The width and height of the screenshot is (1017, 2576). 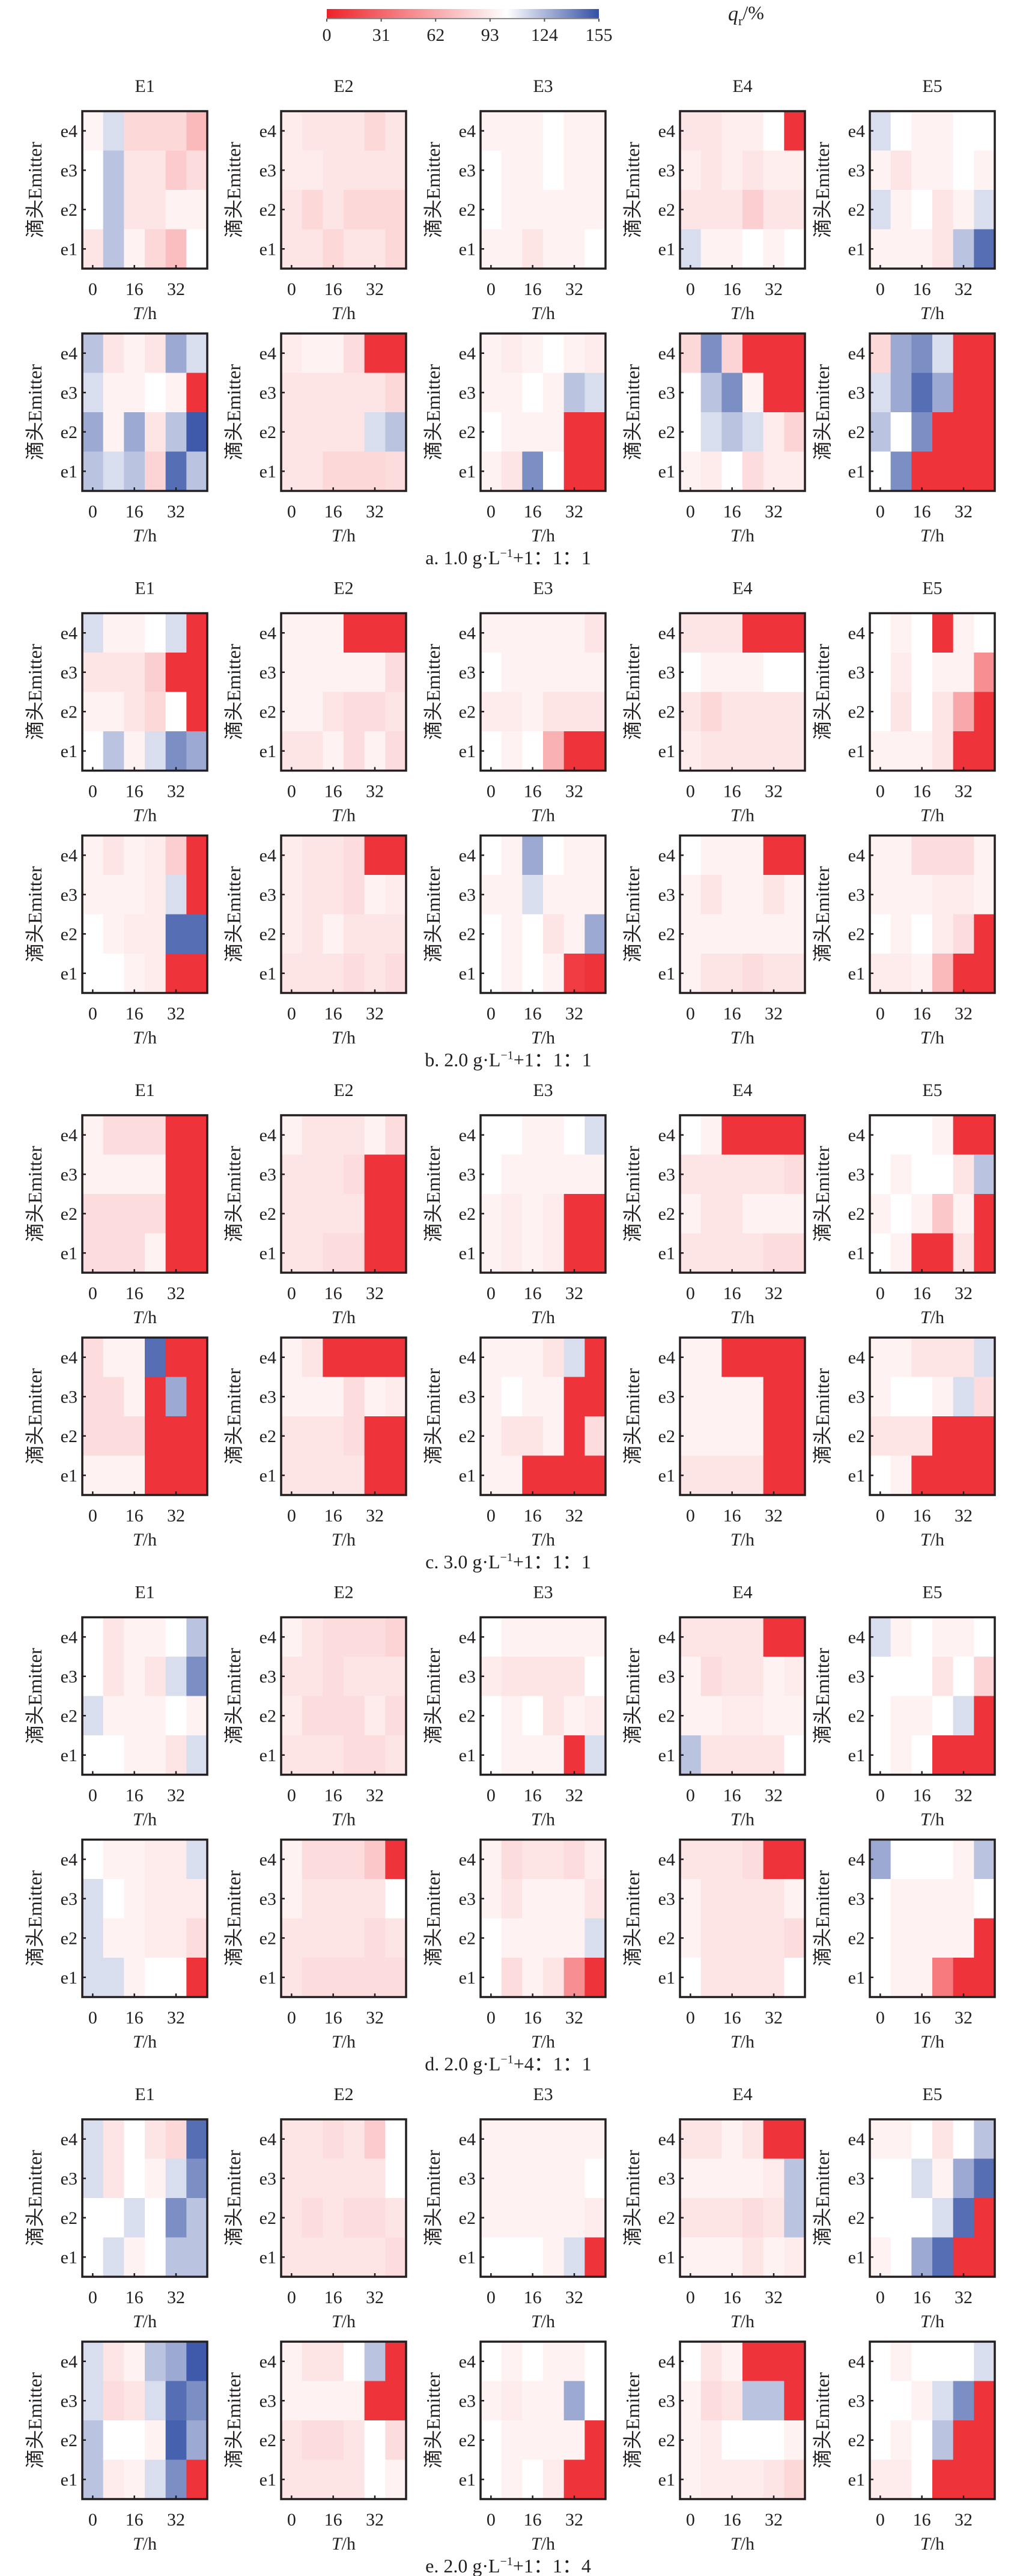 I want to click on colorbar-tick-label: 62, so click(x=436, y=35).